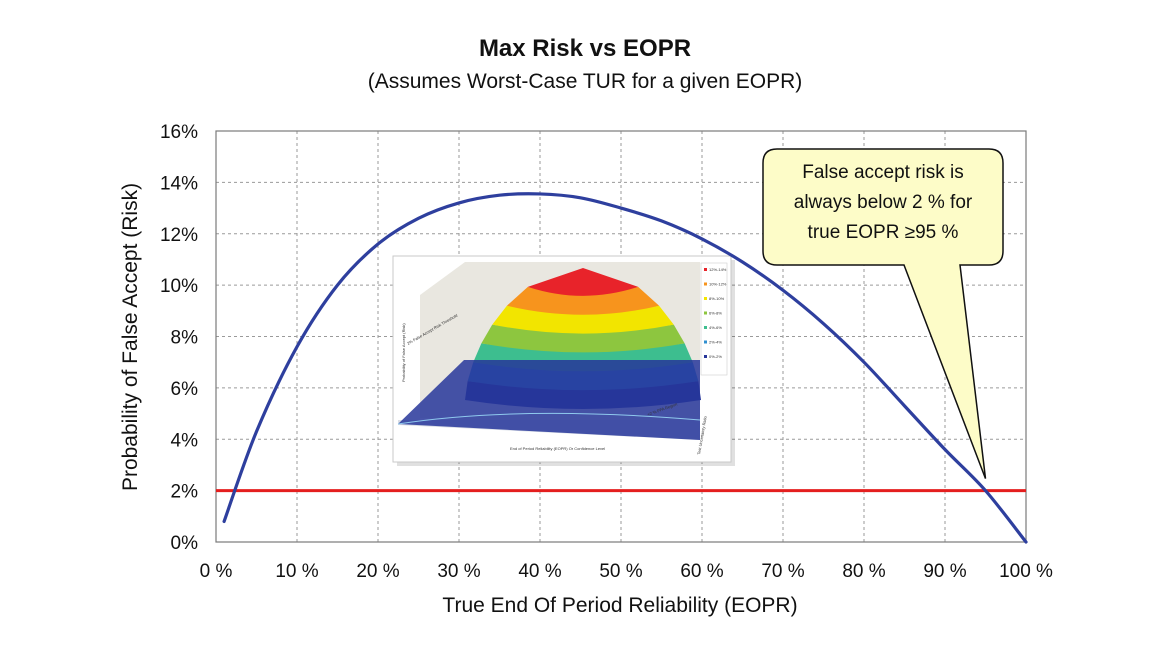 Image resolution: width=1170 pixels, height=658 pixels. What do you see at coordinates (883, 172) in the screenshot?
I see `callout-line-1: False accept risk is` at bounding box center [883, 172].